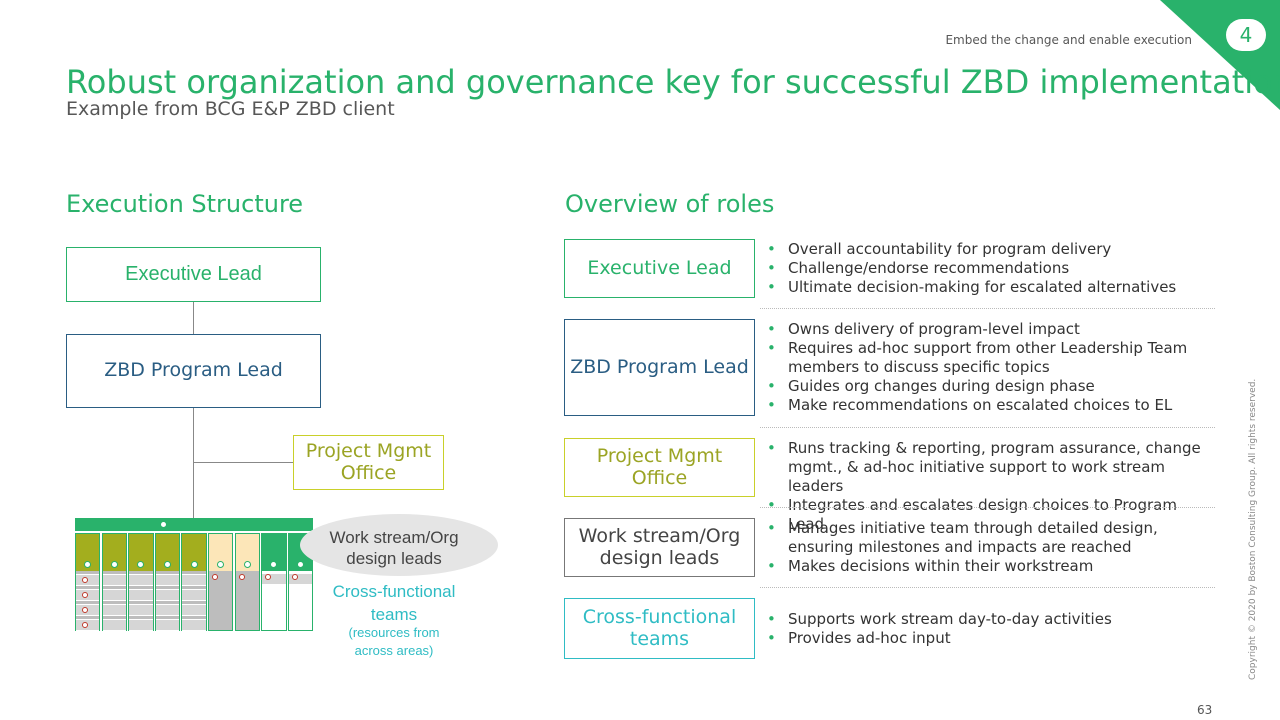  Describe the element at coordinates (990, 386) in the screenshot. I see `role-bullet: Guides org changes during design phase` at that location.